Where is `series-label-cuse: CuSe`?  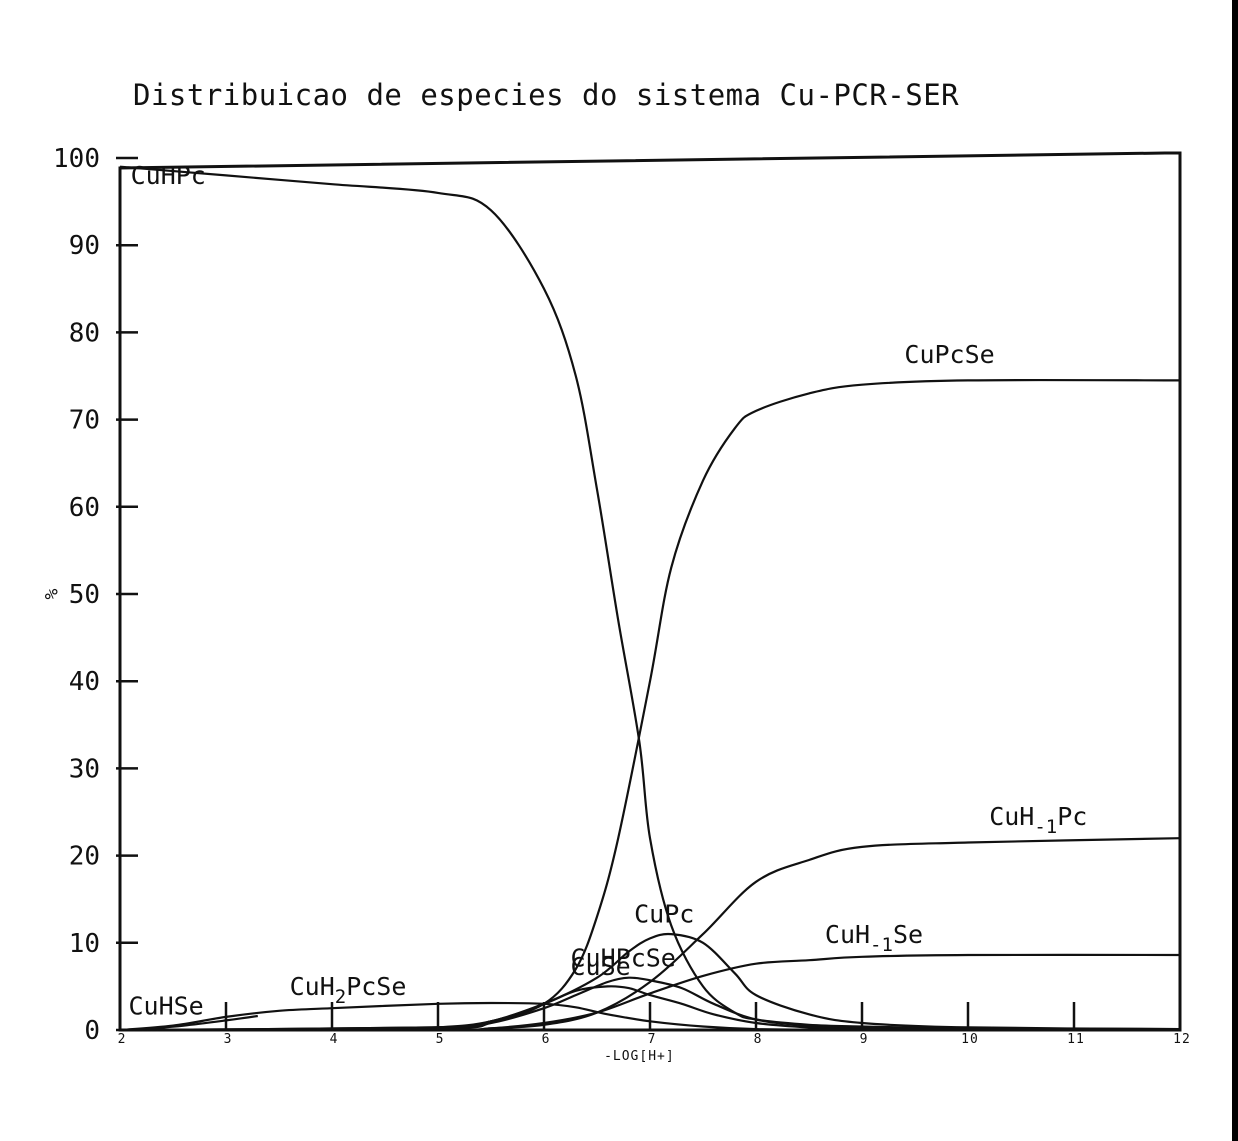 series-label-cuse: CuSe is located at coordinates (601, 966).